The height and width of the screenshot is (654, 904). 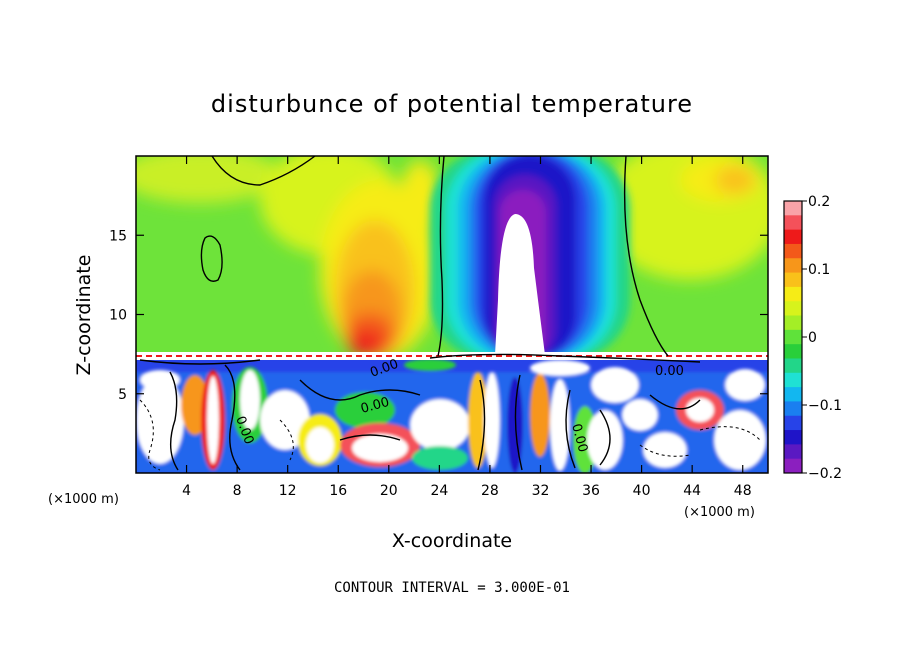 I want to click on chart-title: disturbunce of potential temperature, so click(x=452, y=104).